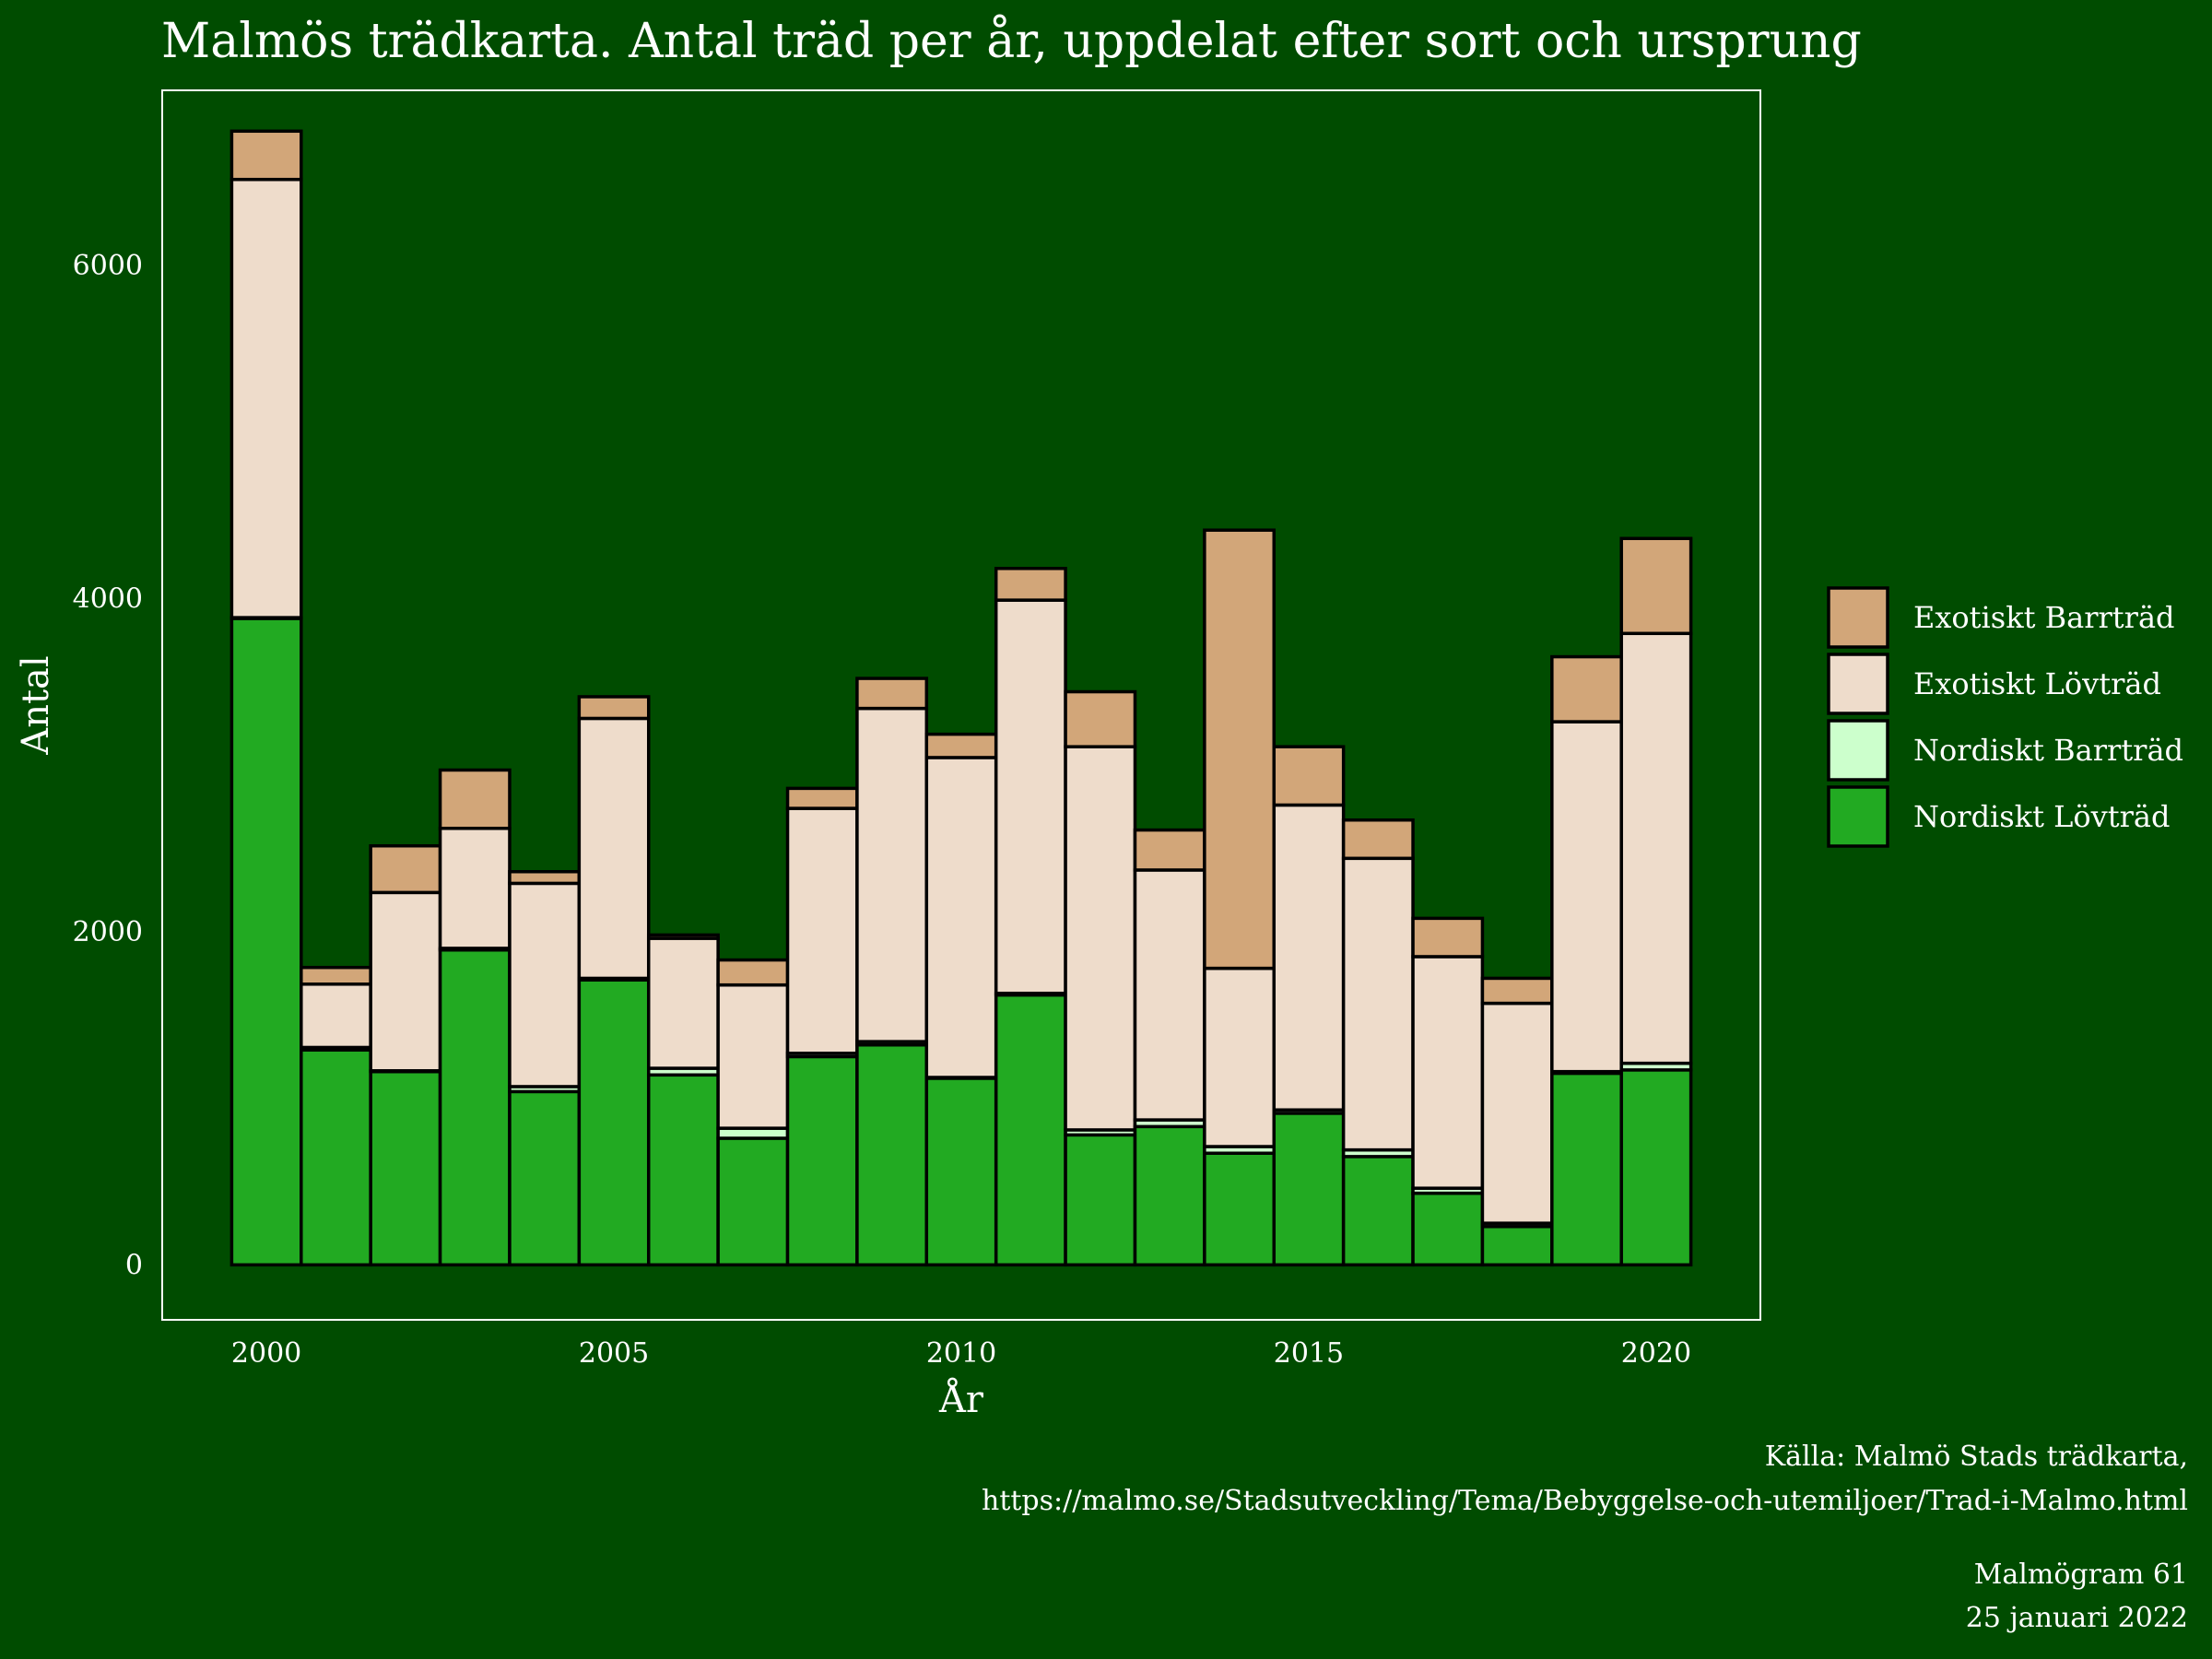 The image size is (2212, 1659). Describe the element at coordinates (266, 398) in the screenshot. I see `bar-2000-exotiskt-l-vtr-d` at that location.